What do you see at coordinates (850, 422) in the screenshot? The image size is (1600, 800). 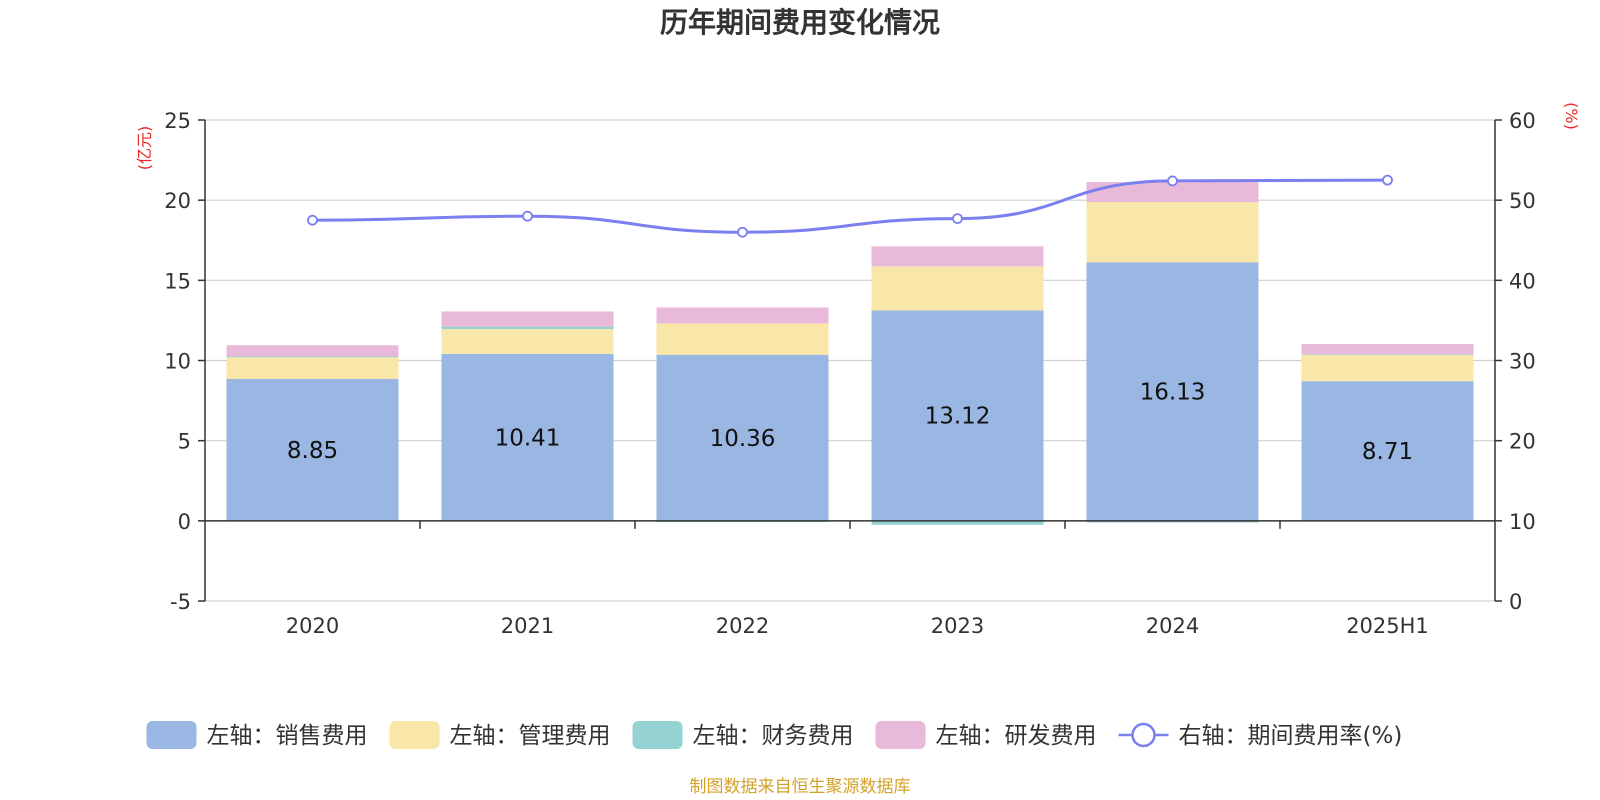 I see `bar-labels: 8.85 10.41 10.36 13.12 16.13 8.71` at bounding box center [850, 422].